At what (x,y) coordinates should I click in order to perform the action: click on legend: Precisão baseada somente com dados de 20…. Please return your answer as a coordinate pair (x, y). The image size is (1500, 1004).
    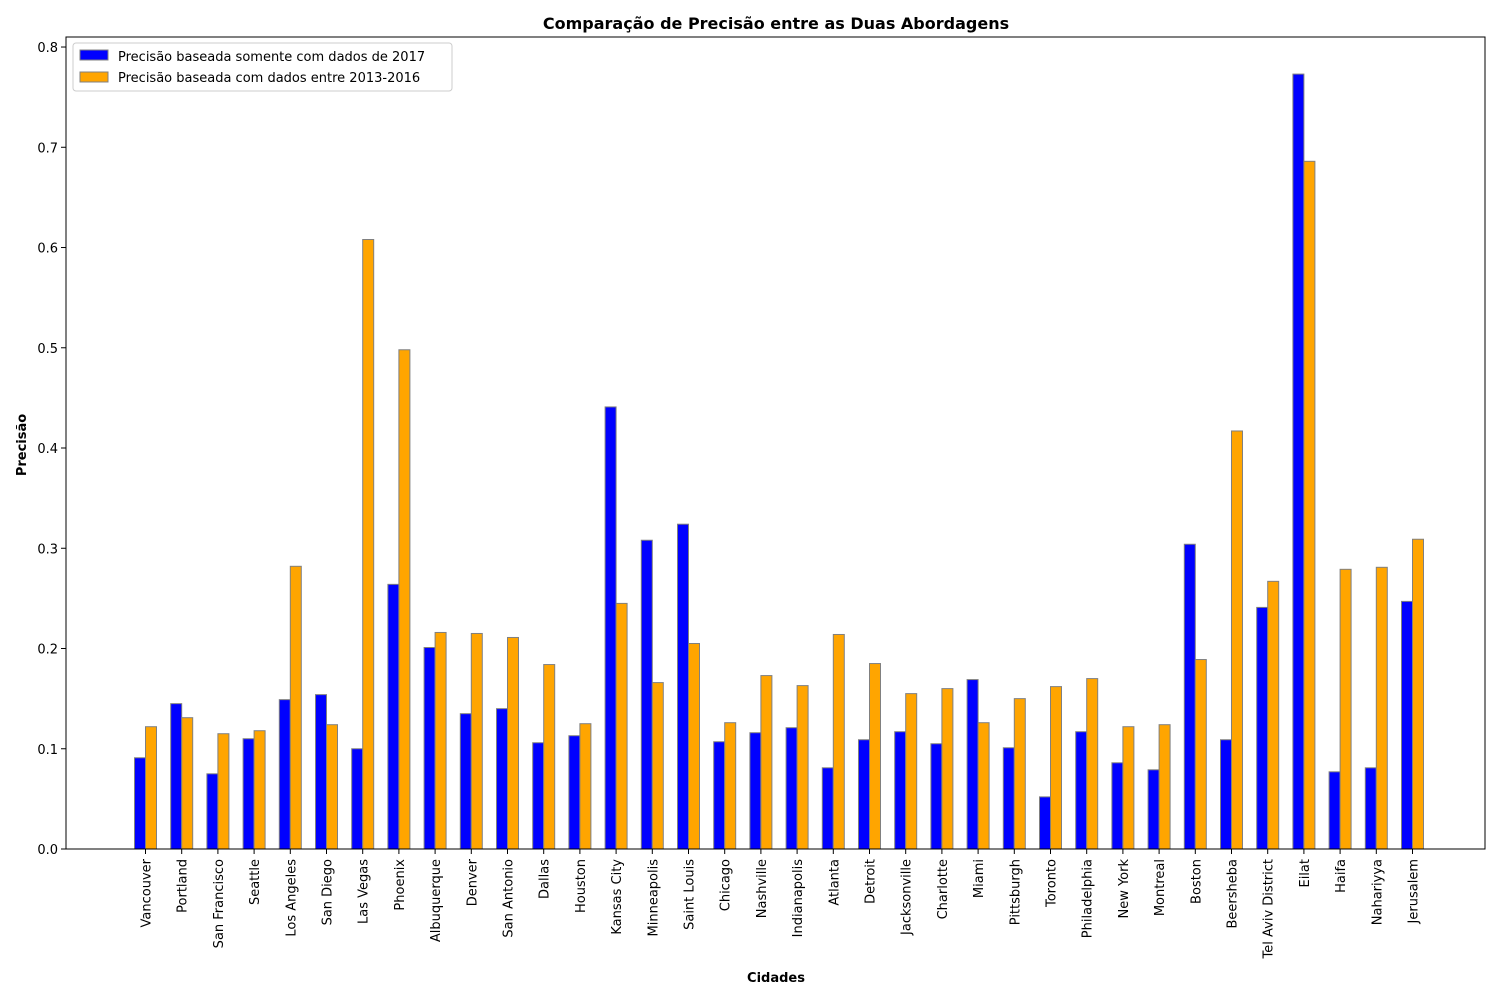
    Looking at the image, I should click on (262, 67).